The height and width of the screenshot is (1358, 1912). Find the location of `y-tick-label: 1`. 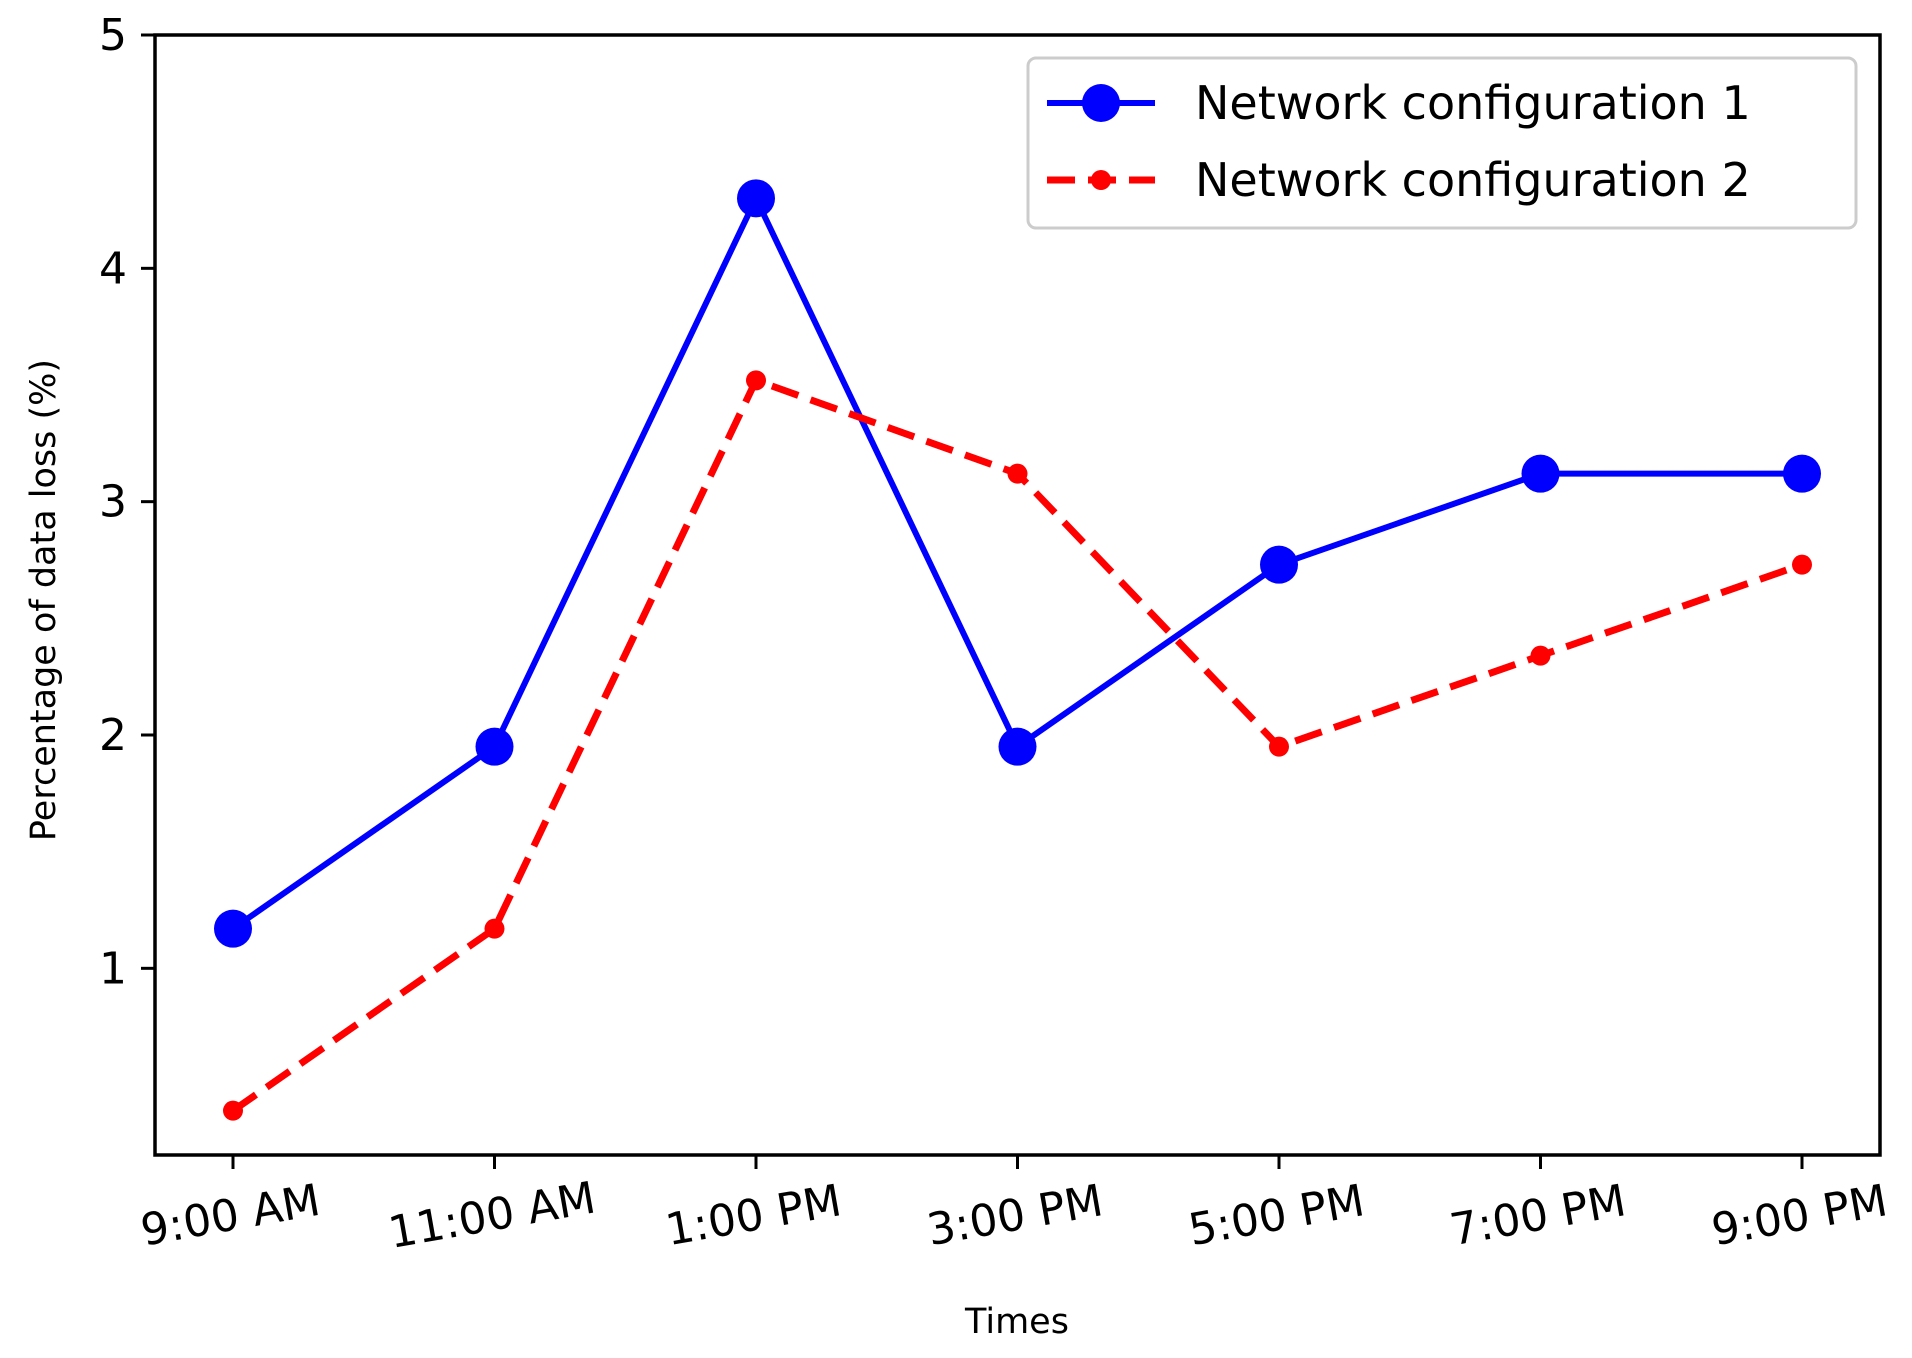

y-tick-label: 1 is located at coordinates (113, 968).